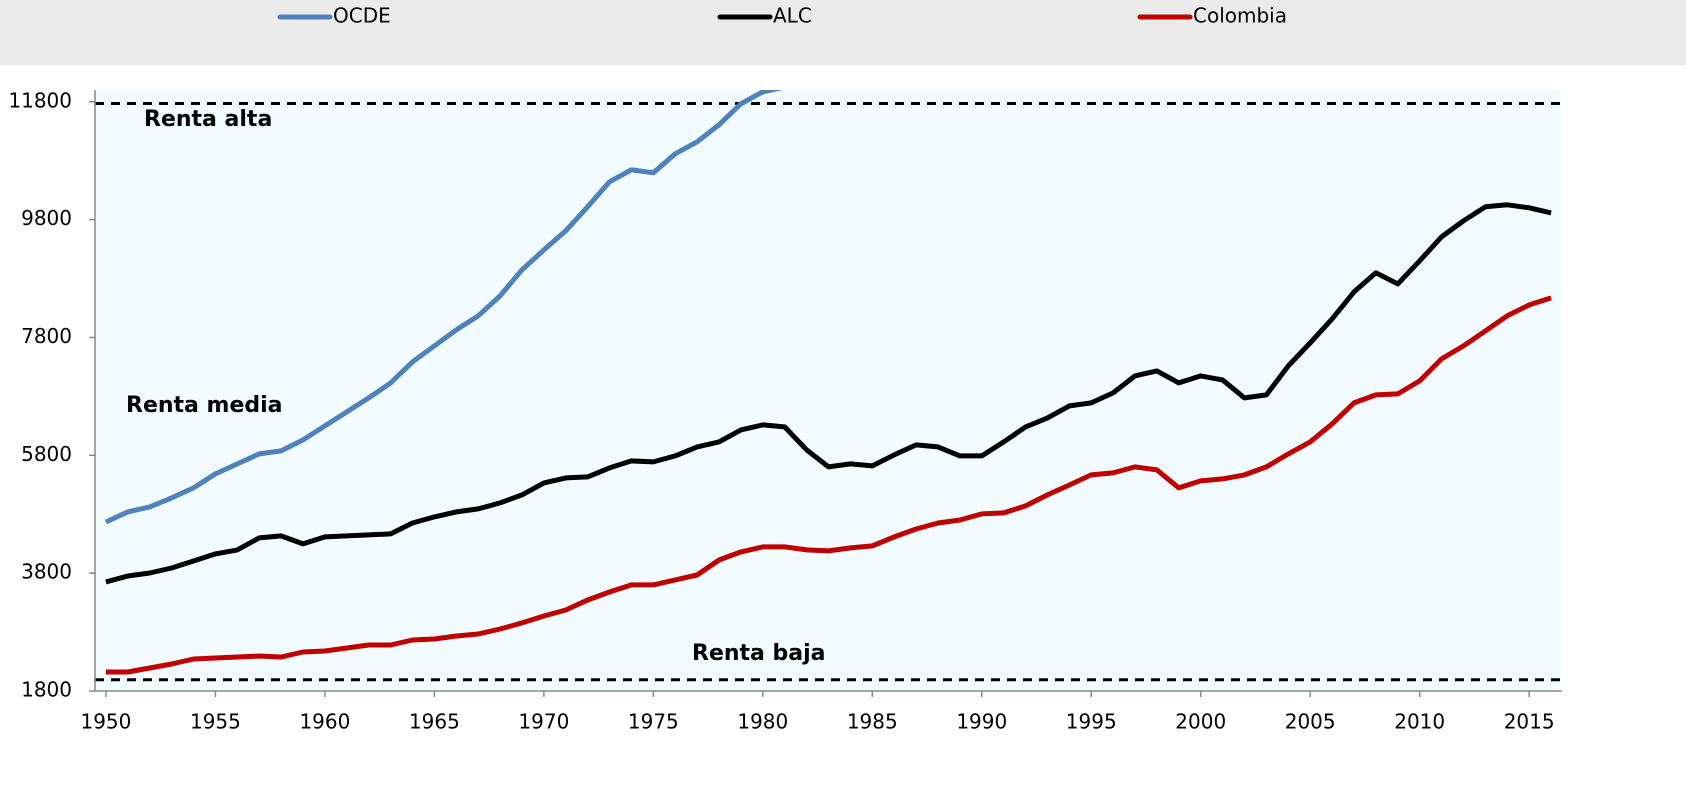 This screenshot has width=1686, height=793. Describe the element at coordinates (46, 690) in the screenshot. I see `y-tick-label: 1800` at that location.